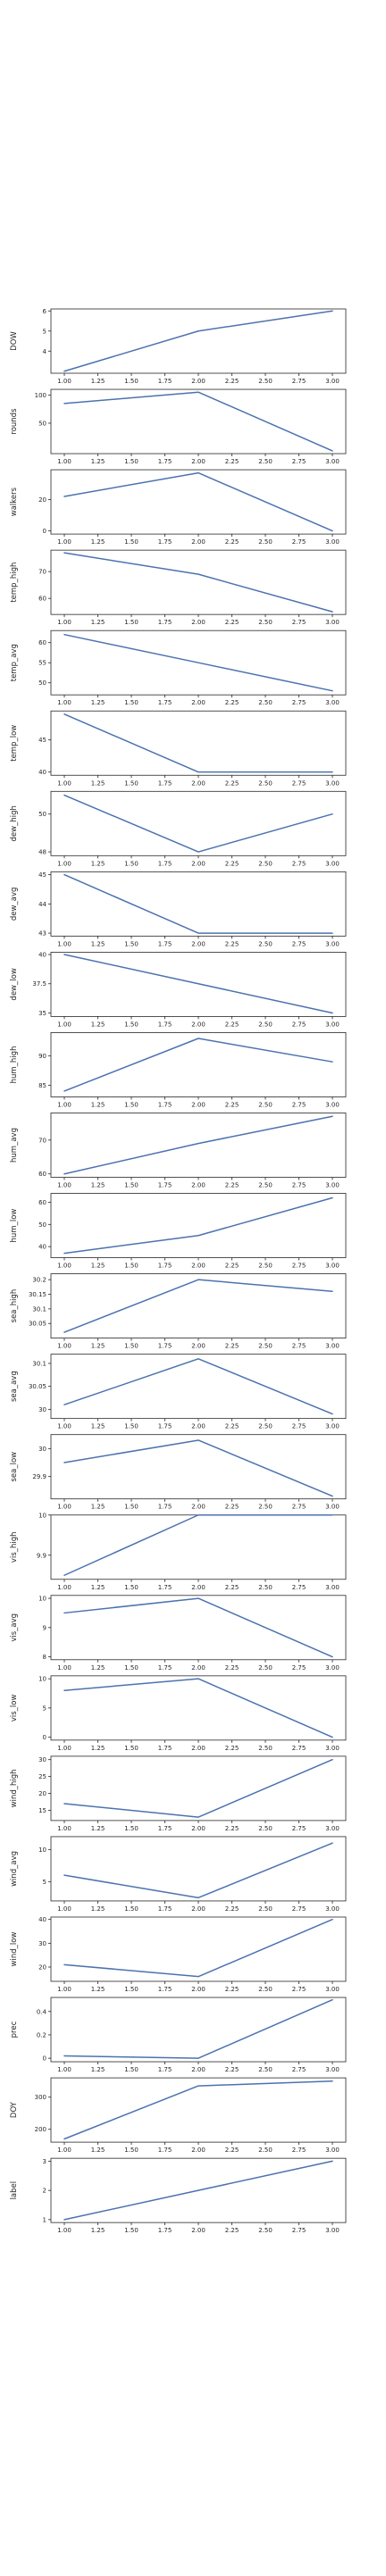 The image size is (386, 2576). Describe the element at coordinates (14, 1386) in the screenshot. I see `y-axis-label: sea_avg` at that location.